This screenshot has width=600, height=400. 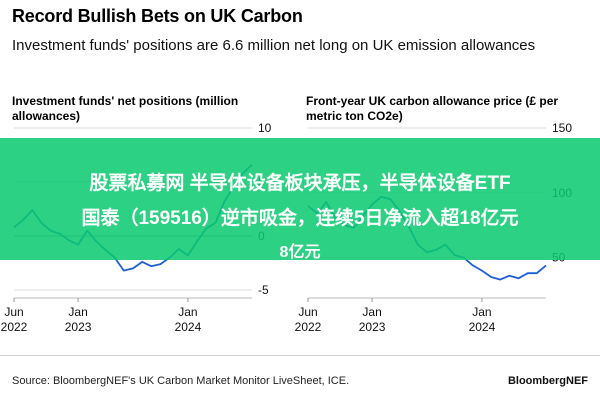 What do you see at coordinates (265, 128) in the screenshot?
I see `y-tick-label: 10` at bounding box center [265, 128].